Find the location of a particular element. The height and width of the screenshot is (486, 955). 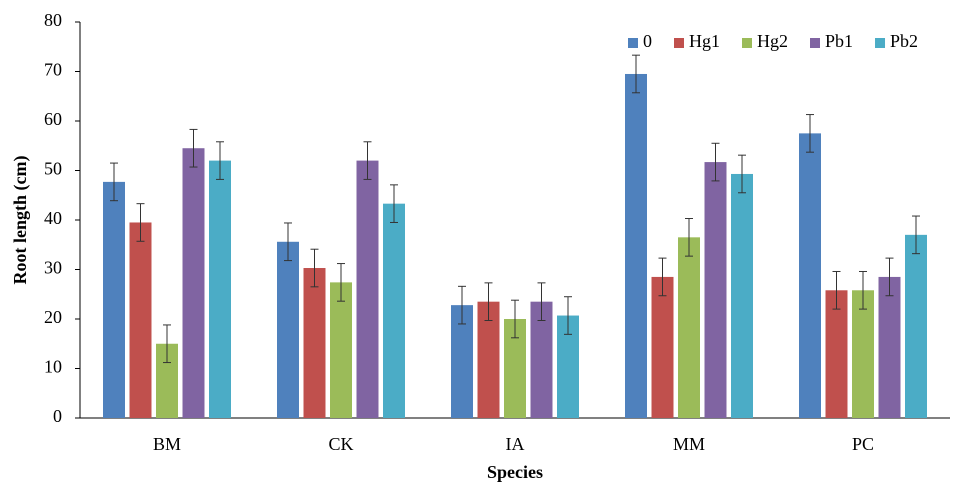

legend-label: Pb2 is located at coordinates (904, 41).